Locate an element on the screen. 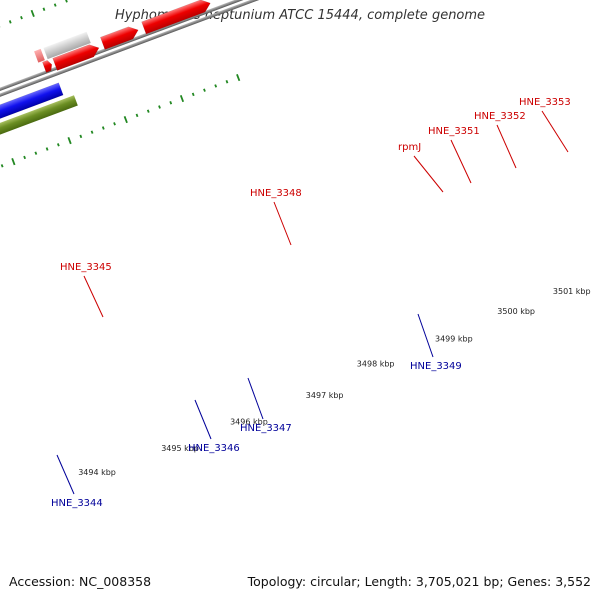 Image resolution: width=600 pixels, height=600 pixels. forward-tick-track is located at coordinates (34, 14).